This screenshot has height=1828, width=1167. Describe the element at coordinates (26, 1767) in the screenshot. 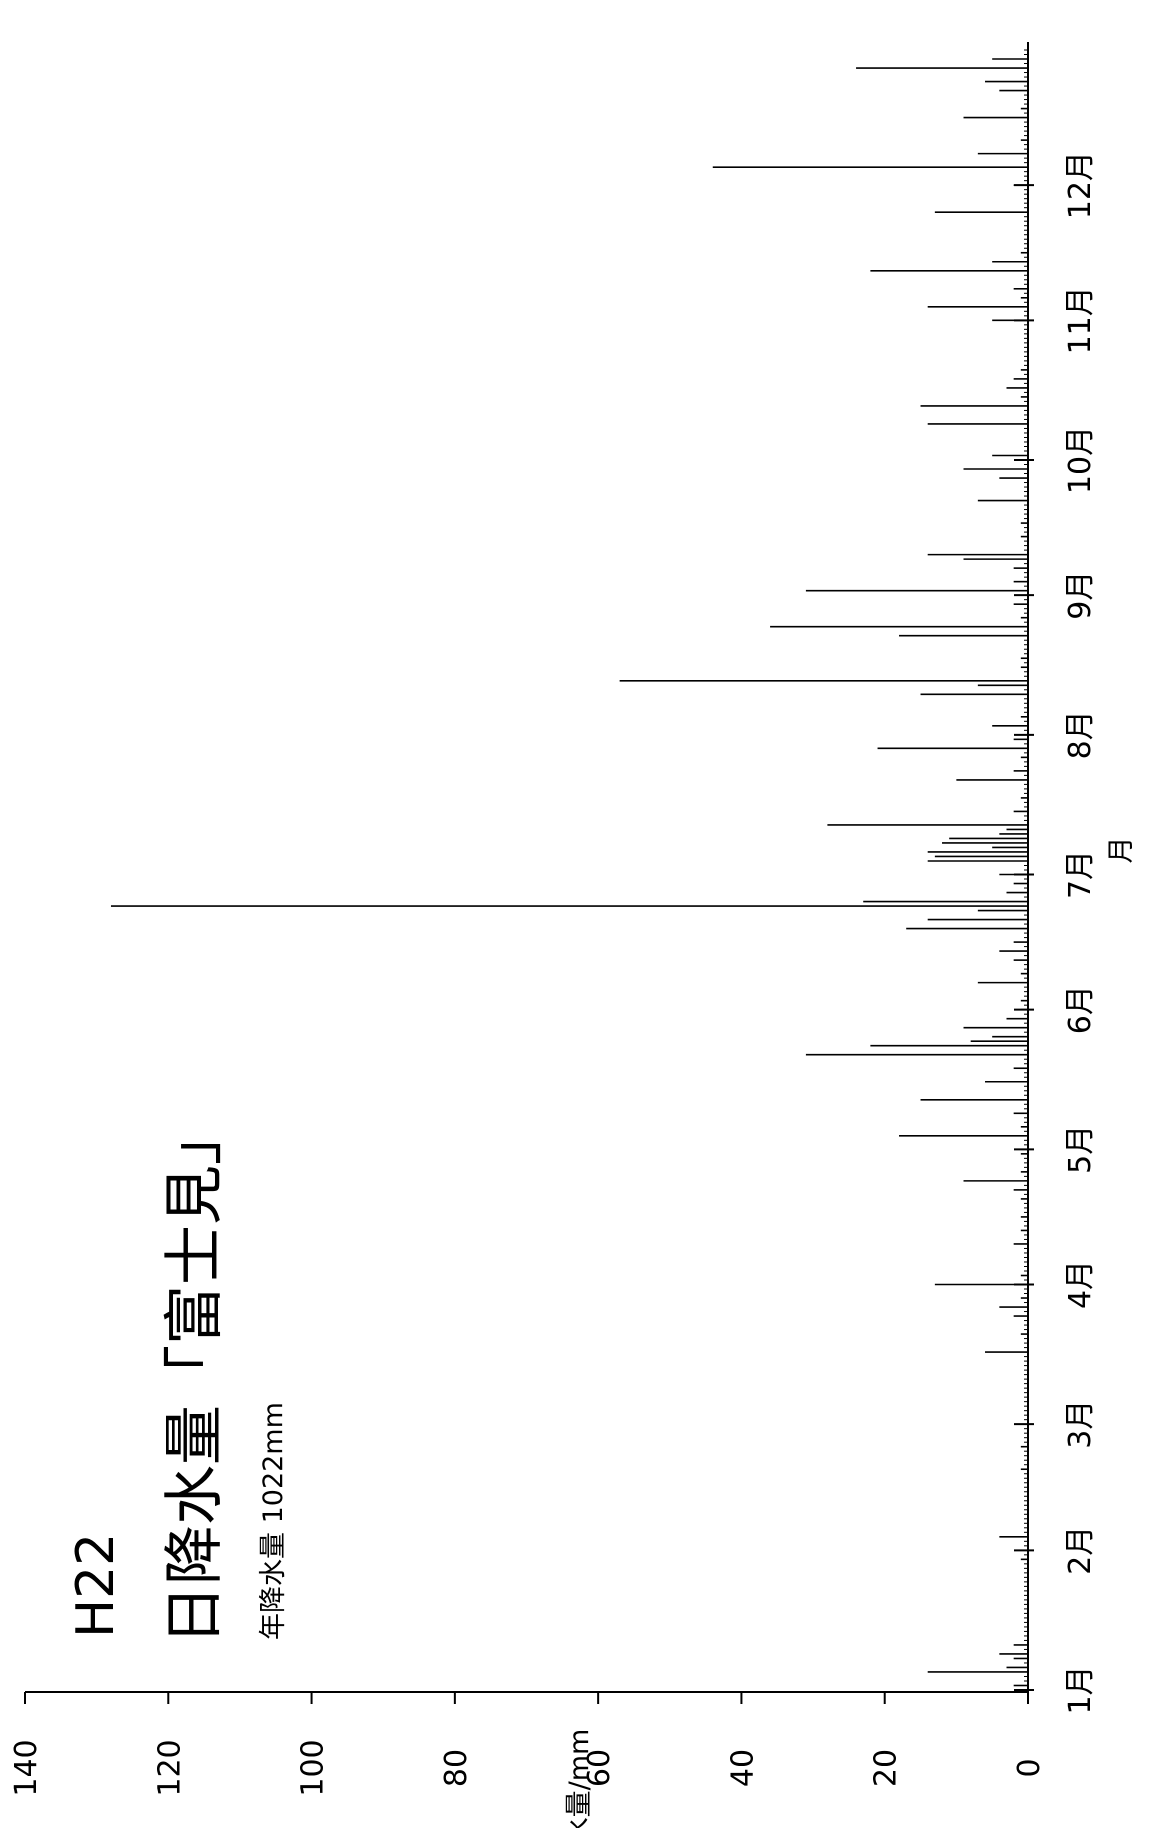

I see `y-tick-label: 140` at that location.